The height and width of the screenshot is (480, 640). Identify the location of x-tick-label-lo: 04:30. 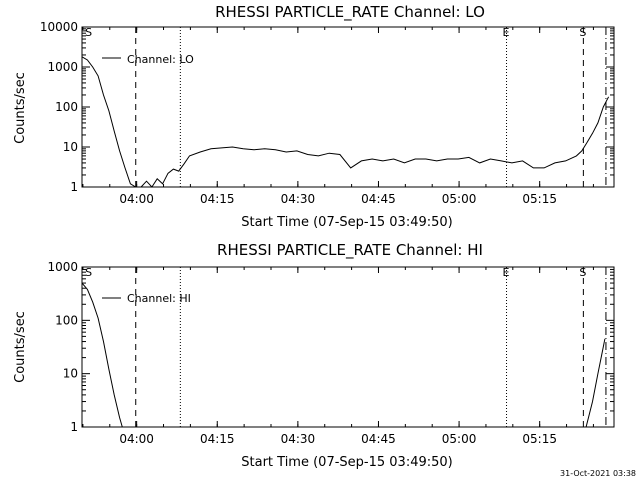
(298, 199).